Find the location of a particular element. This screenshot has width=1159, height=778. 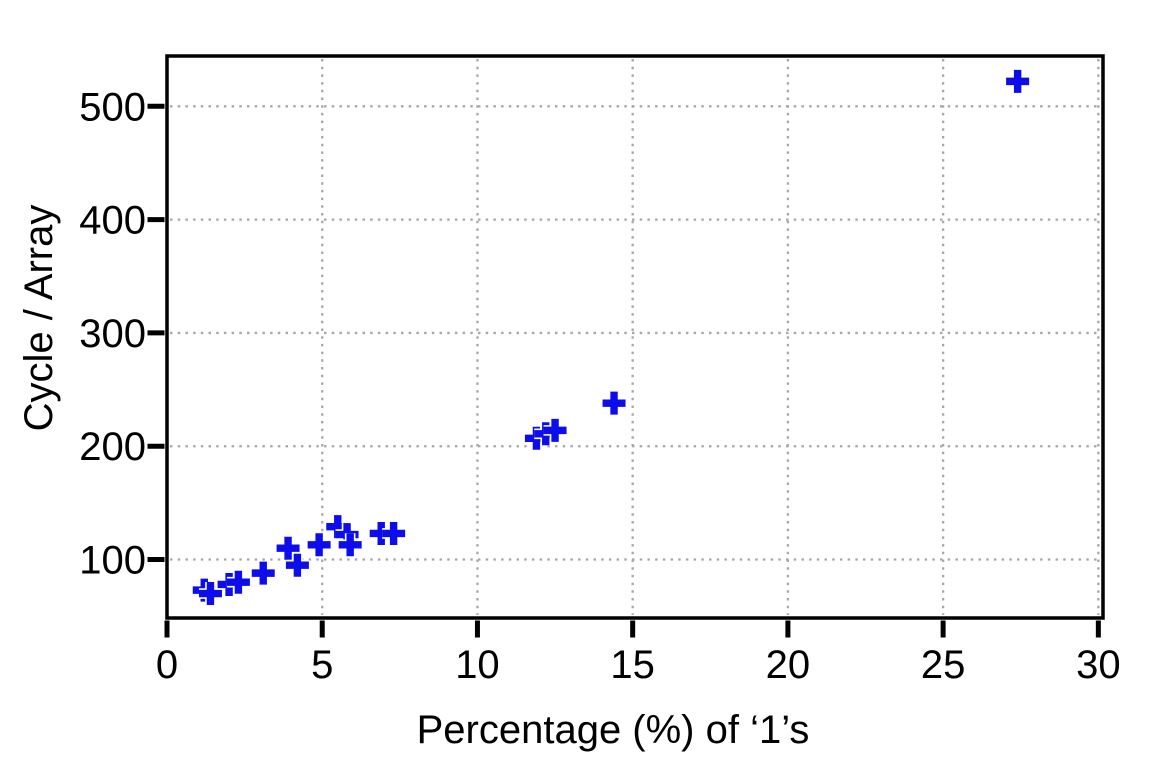

x-axis-title: Percentage (%) of ‘1’s is located at coordinates (613, 730).